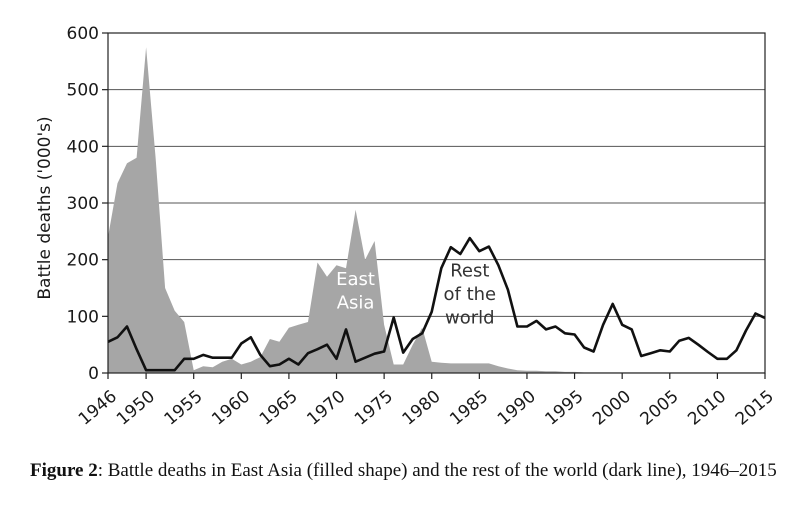  What do you see at coordinates (470, 317) in the screenshot?
I see `rest-of-world-annotation-line: world` at bounding box center [470, 317].